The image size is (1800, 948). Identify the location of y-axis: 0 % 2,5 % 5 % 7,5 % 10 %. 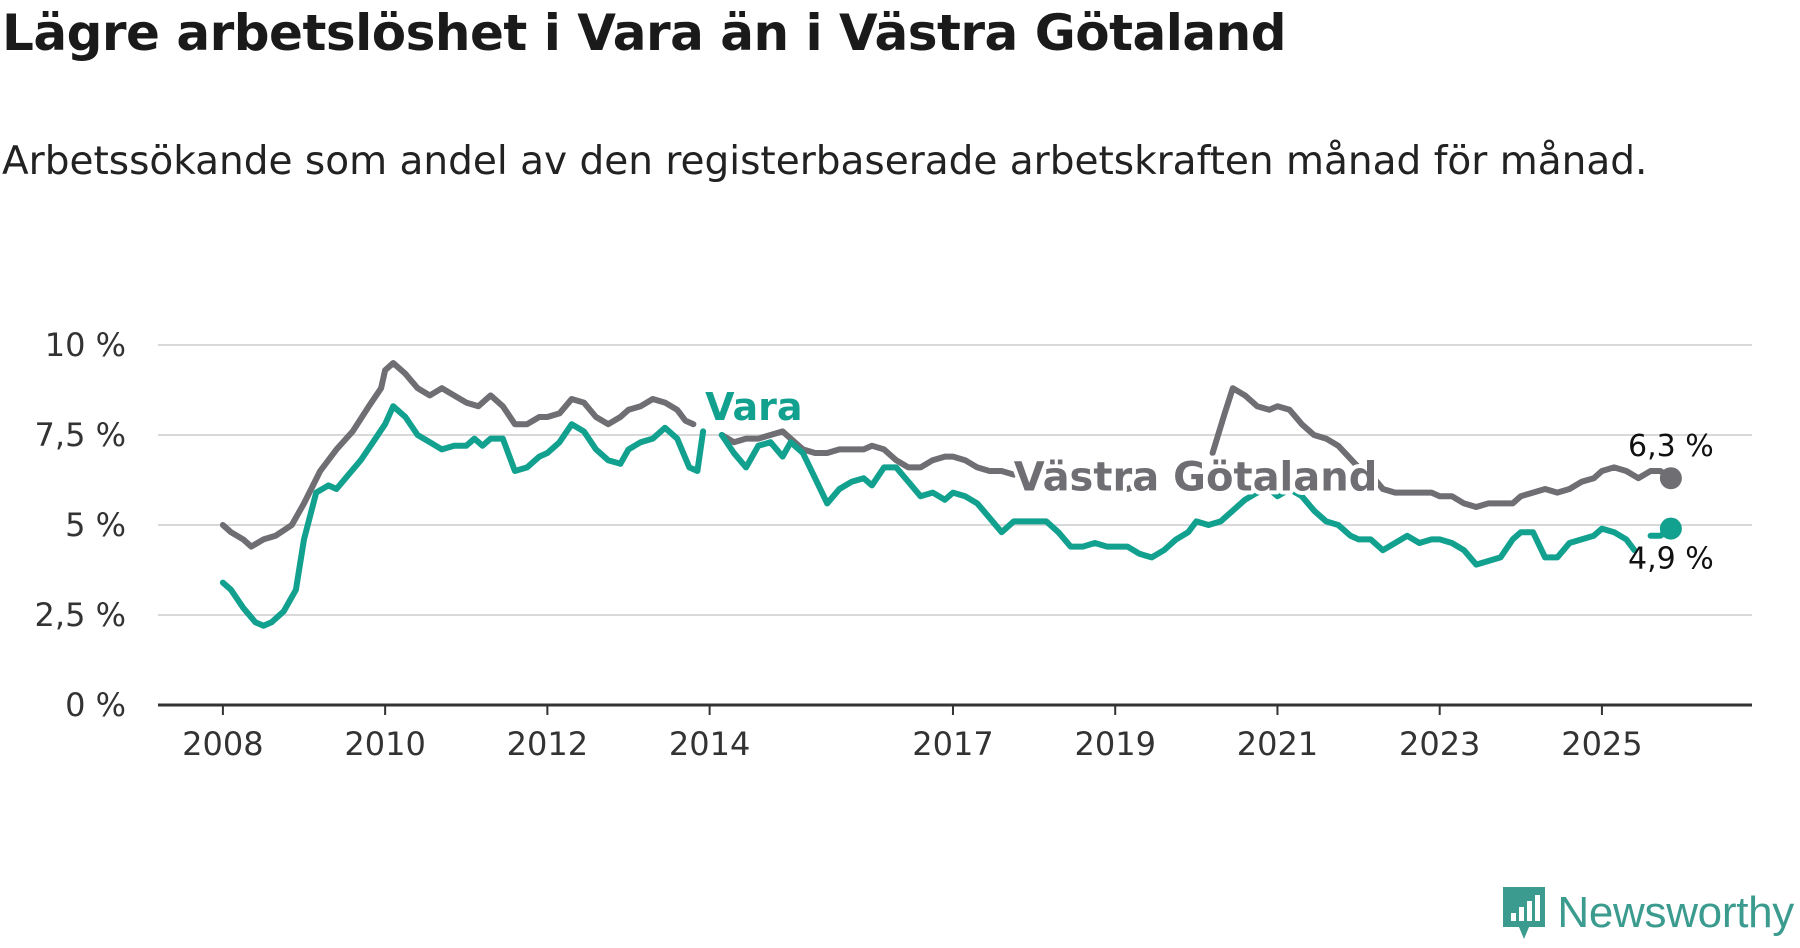
(80, 525).